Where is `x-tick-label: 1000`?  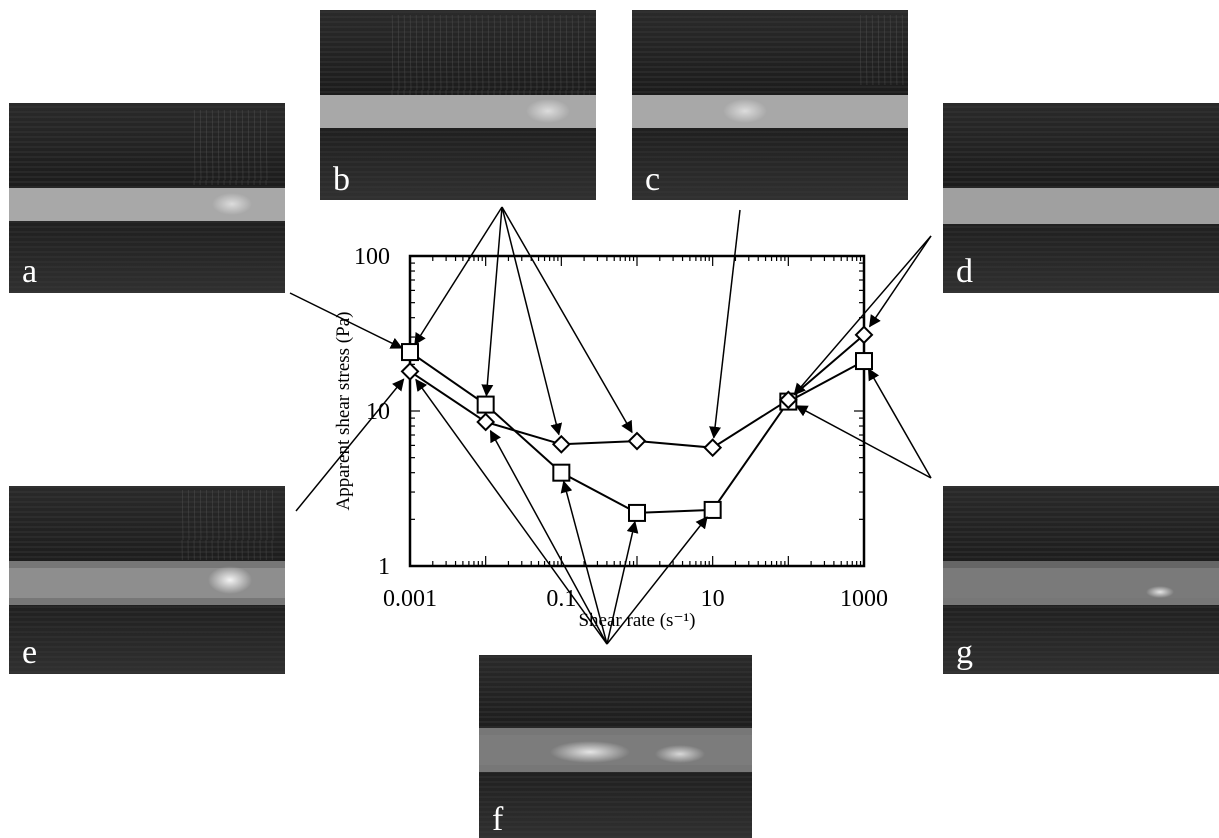
x-tick-label: 1000 is located at coordinates (864, 599).